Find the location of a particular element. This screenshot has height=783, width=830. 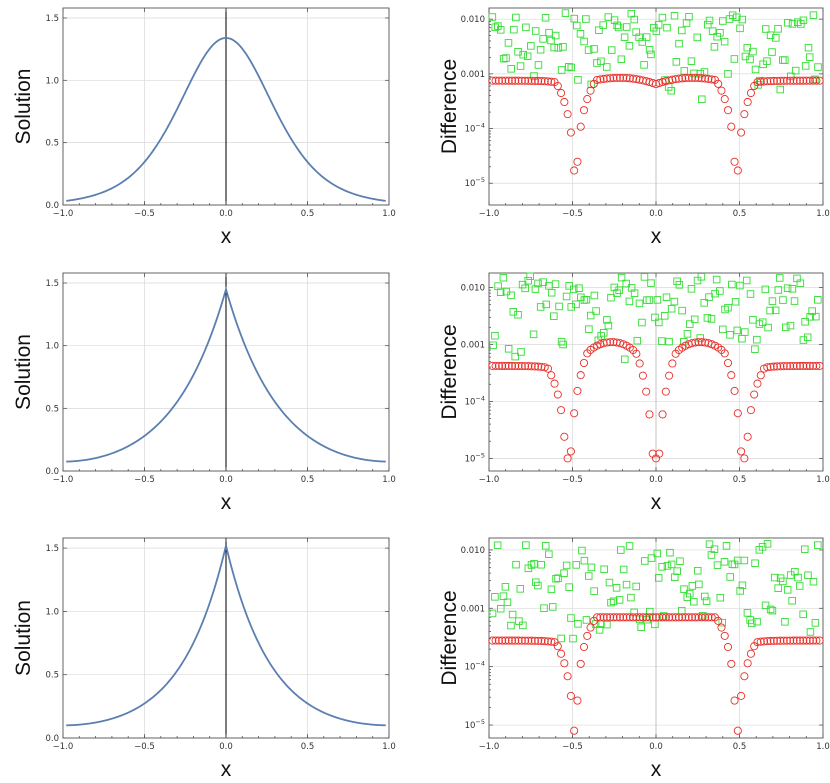

y-tick-label: 1.0 is located at coordinates (52, 347).